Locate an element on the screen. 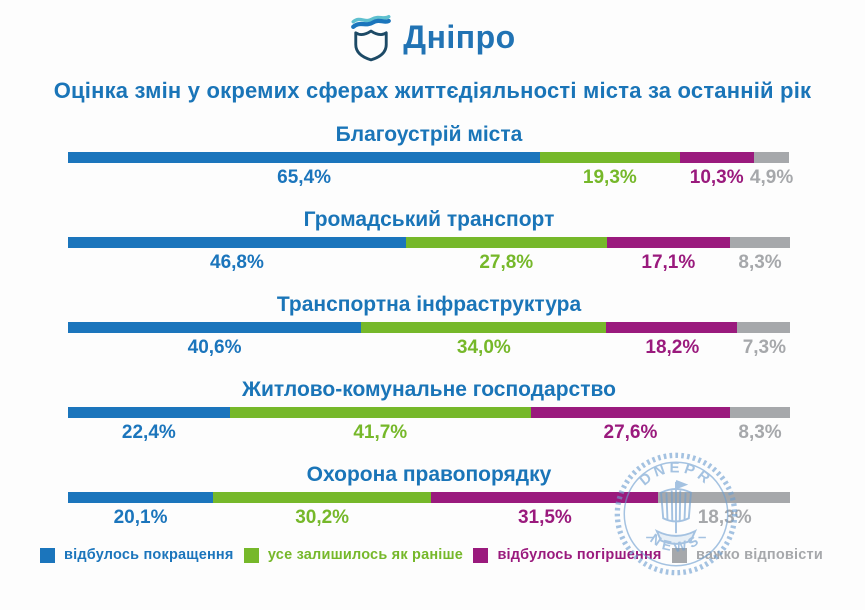 The height and width of the screenshot is (610, 865). dnipro-shield-logo-icon is located at coordinates (371, 38).